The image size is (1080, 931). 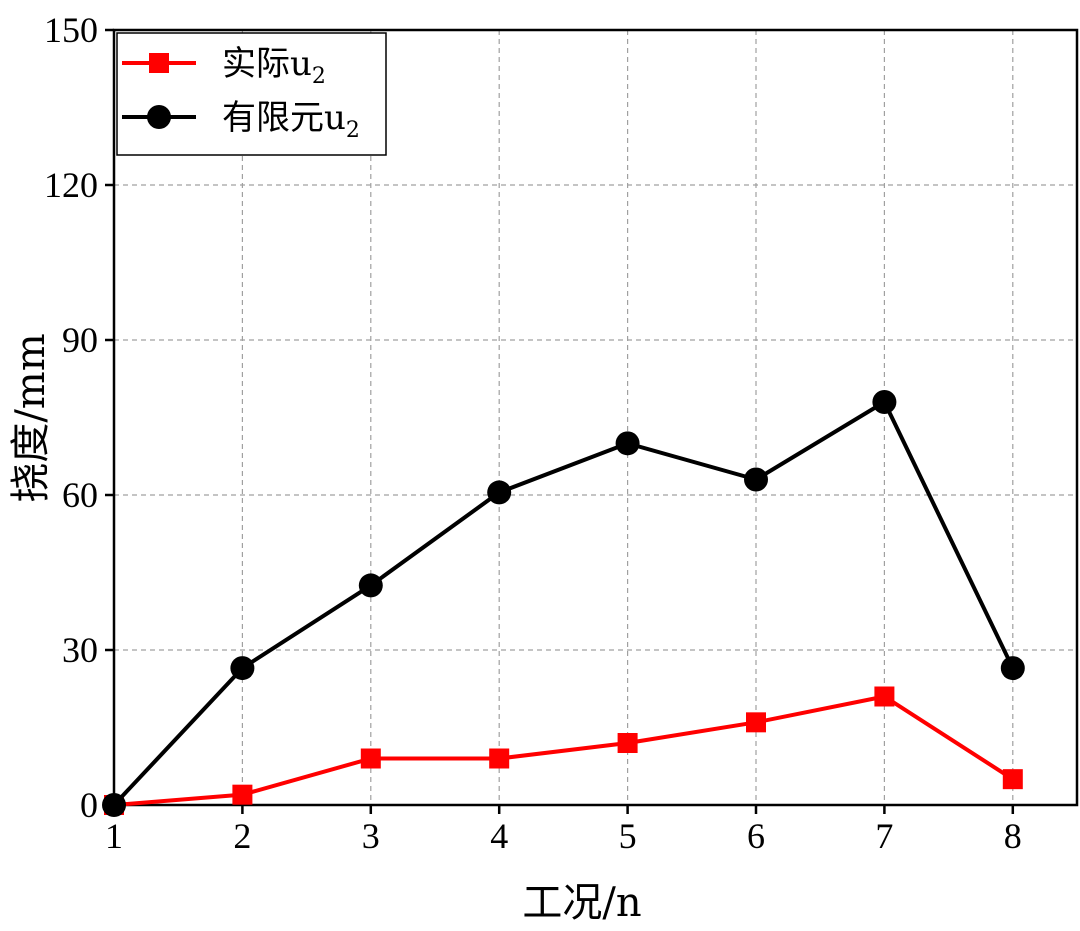 What do you see at coordinates (71, 185) in the screenshot?
I see `y-tick-label-4: 120` at bounding box center [71, 185].